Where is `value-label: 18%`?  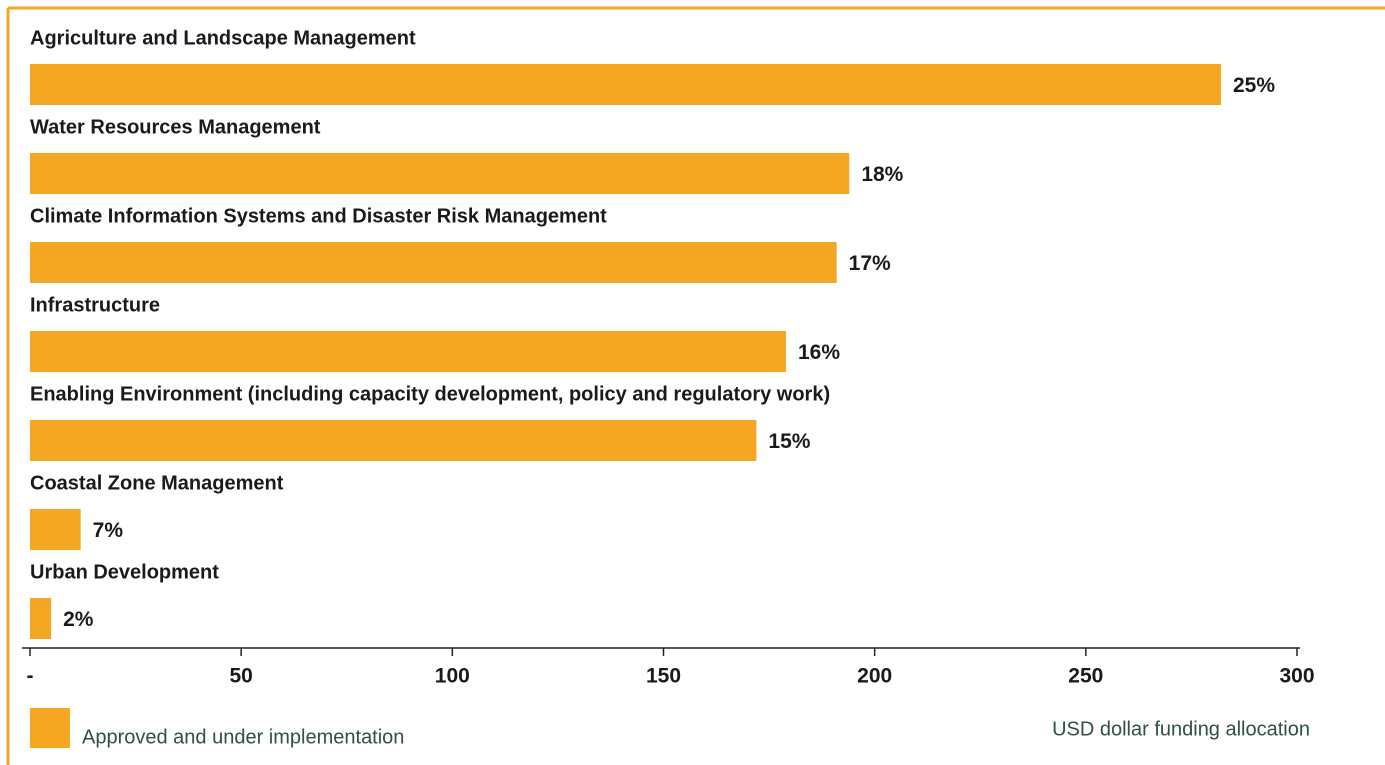
value-label: 18% is located at coordinates (882, 174).